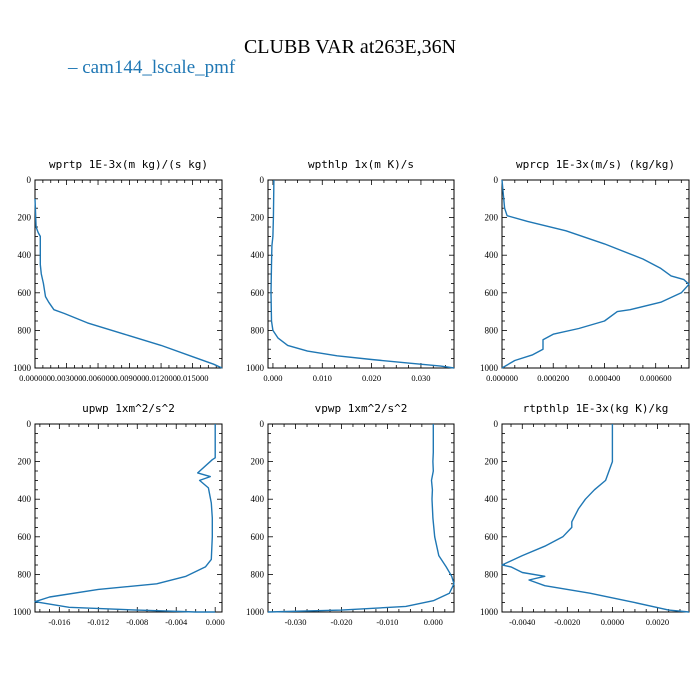 Image resolution: width=700 pixels, height=700 pixels. I want to click on x-tick-label: -0.008, so click(137, 622).